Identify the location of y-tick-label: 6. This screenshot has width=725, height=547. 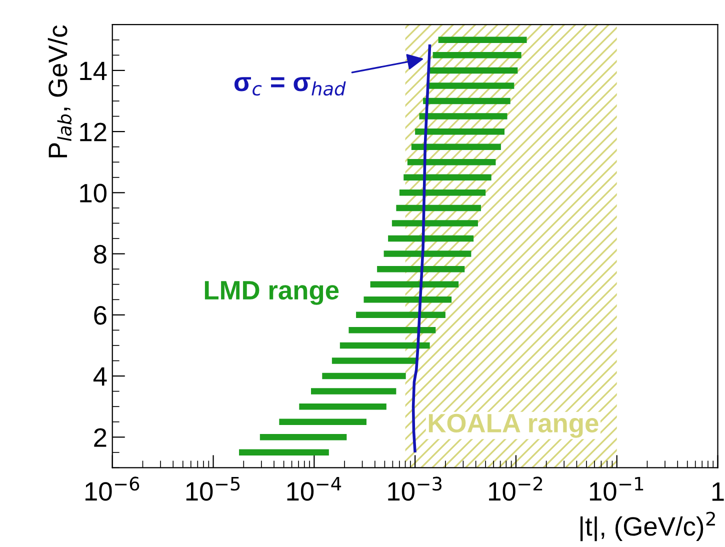
(100, 315).